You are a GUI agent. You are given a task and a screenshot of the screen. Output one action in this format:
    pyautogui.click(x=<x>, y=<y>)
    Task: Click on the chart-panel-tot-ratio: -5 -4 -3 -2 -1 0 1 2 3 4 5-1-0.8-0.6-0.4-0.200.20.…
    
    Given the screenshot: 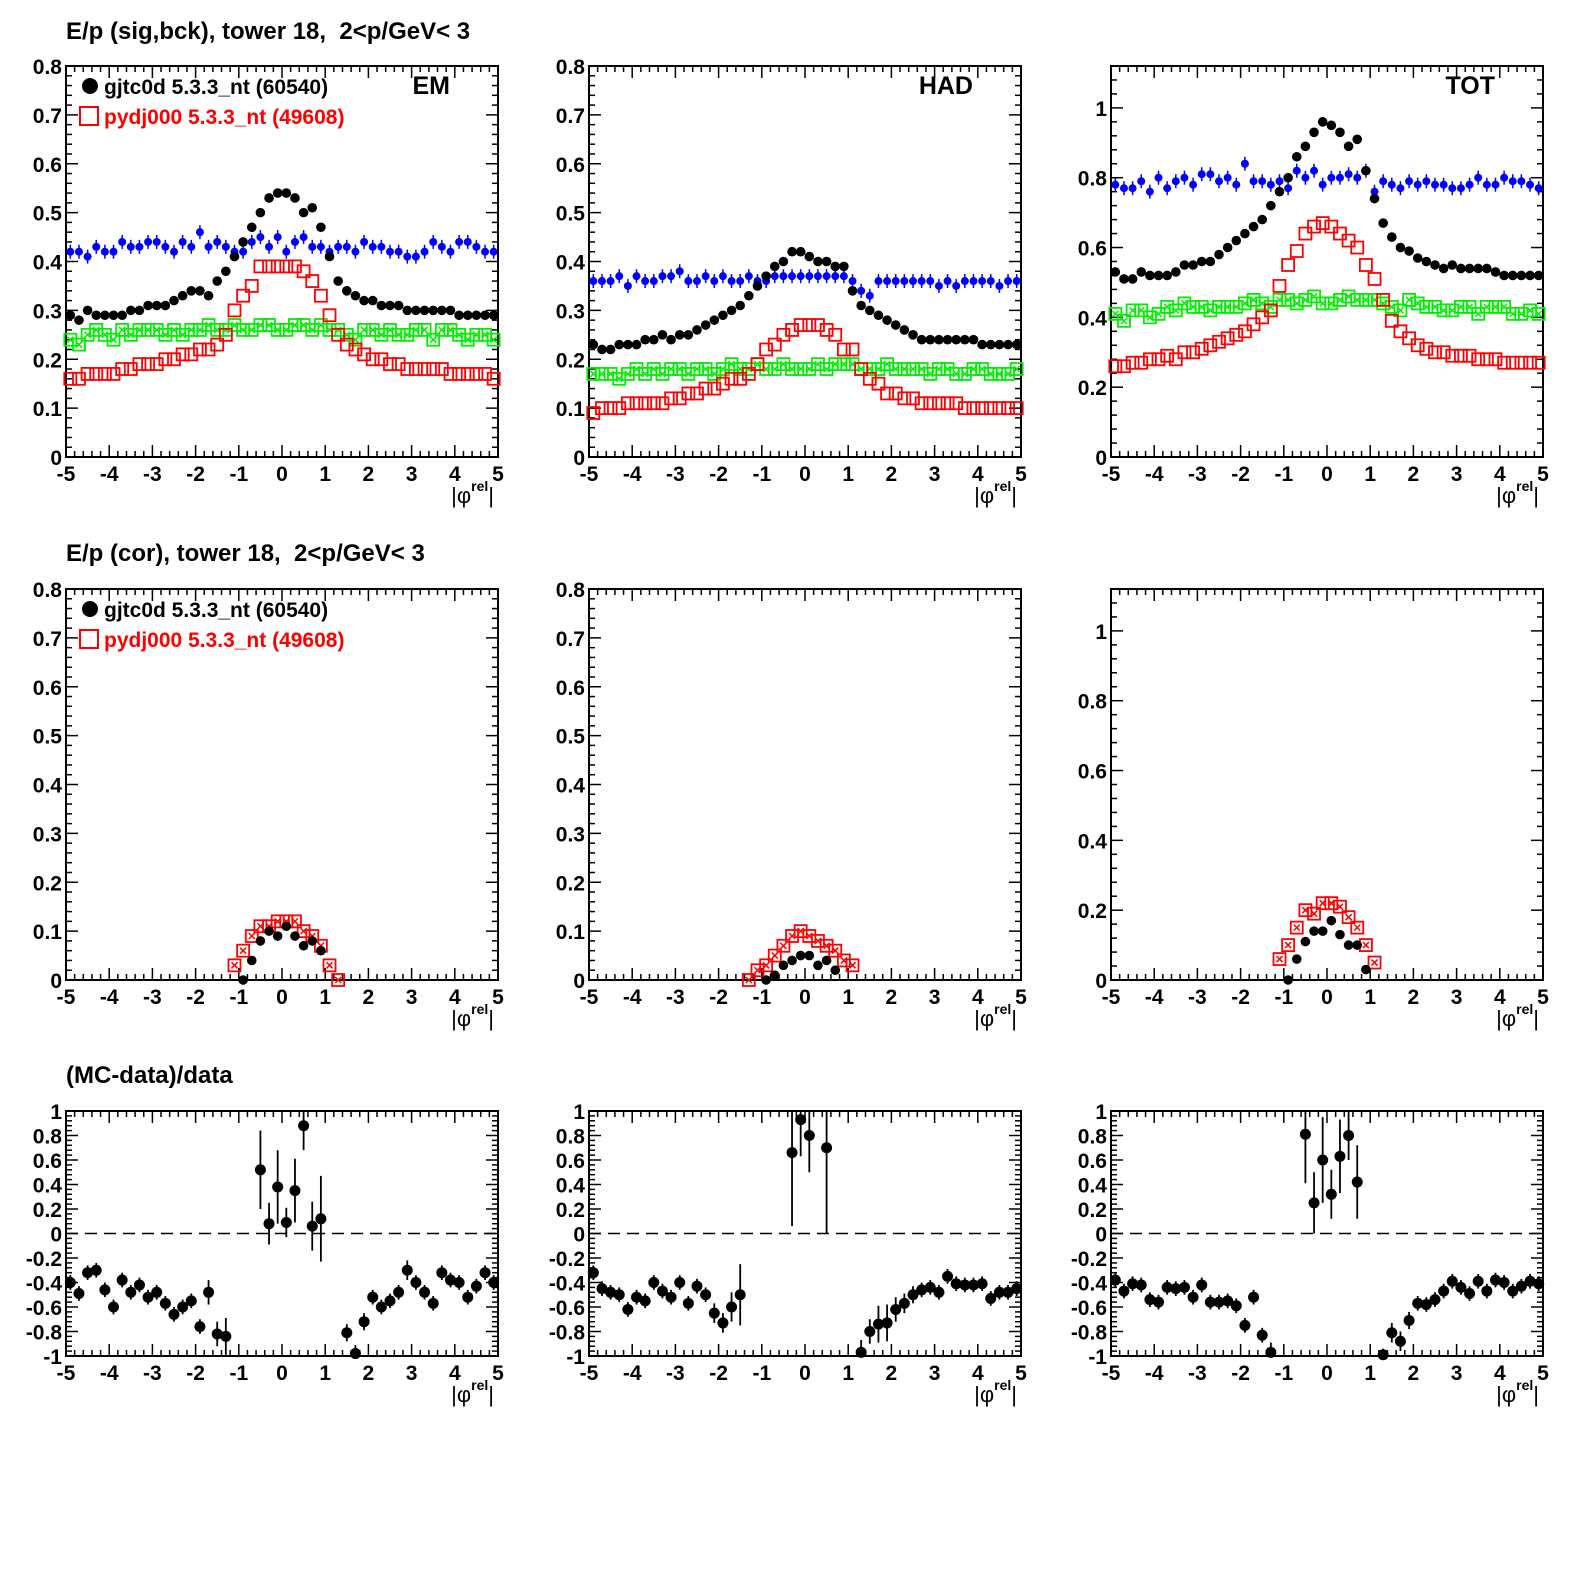 What is the action you would take?
    pyautogui.click(x=1310, y=1254)
    